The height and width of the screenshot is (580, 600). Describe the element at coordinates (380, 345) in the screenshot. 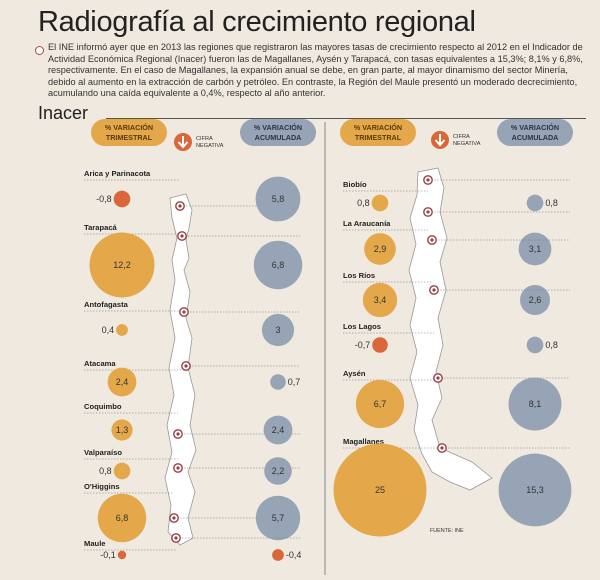

I see `bubble-trimestral-los-lagos` at that location.